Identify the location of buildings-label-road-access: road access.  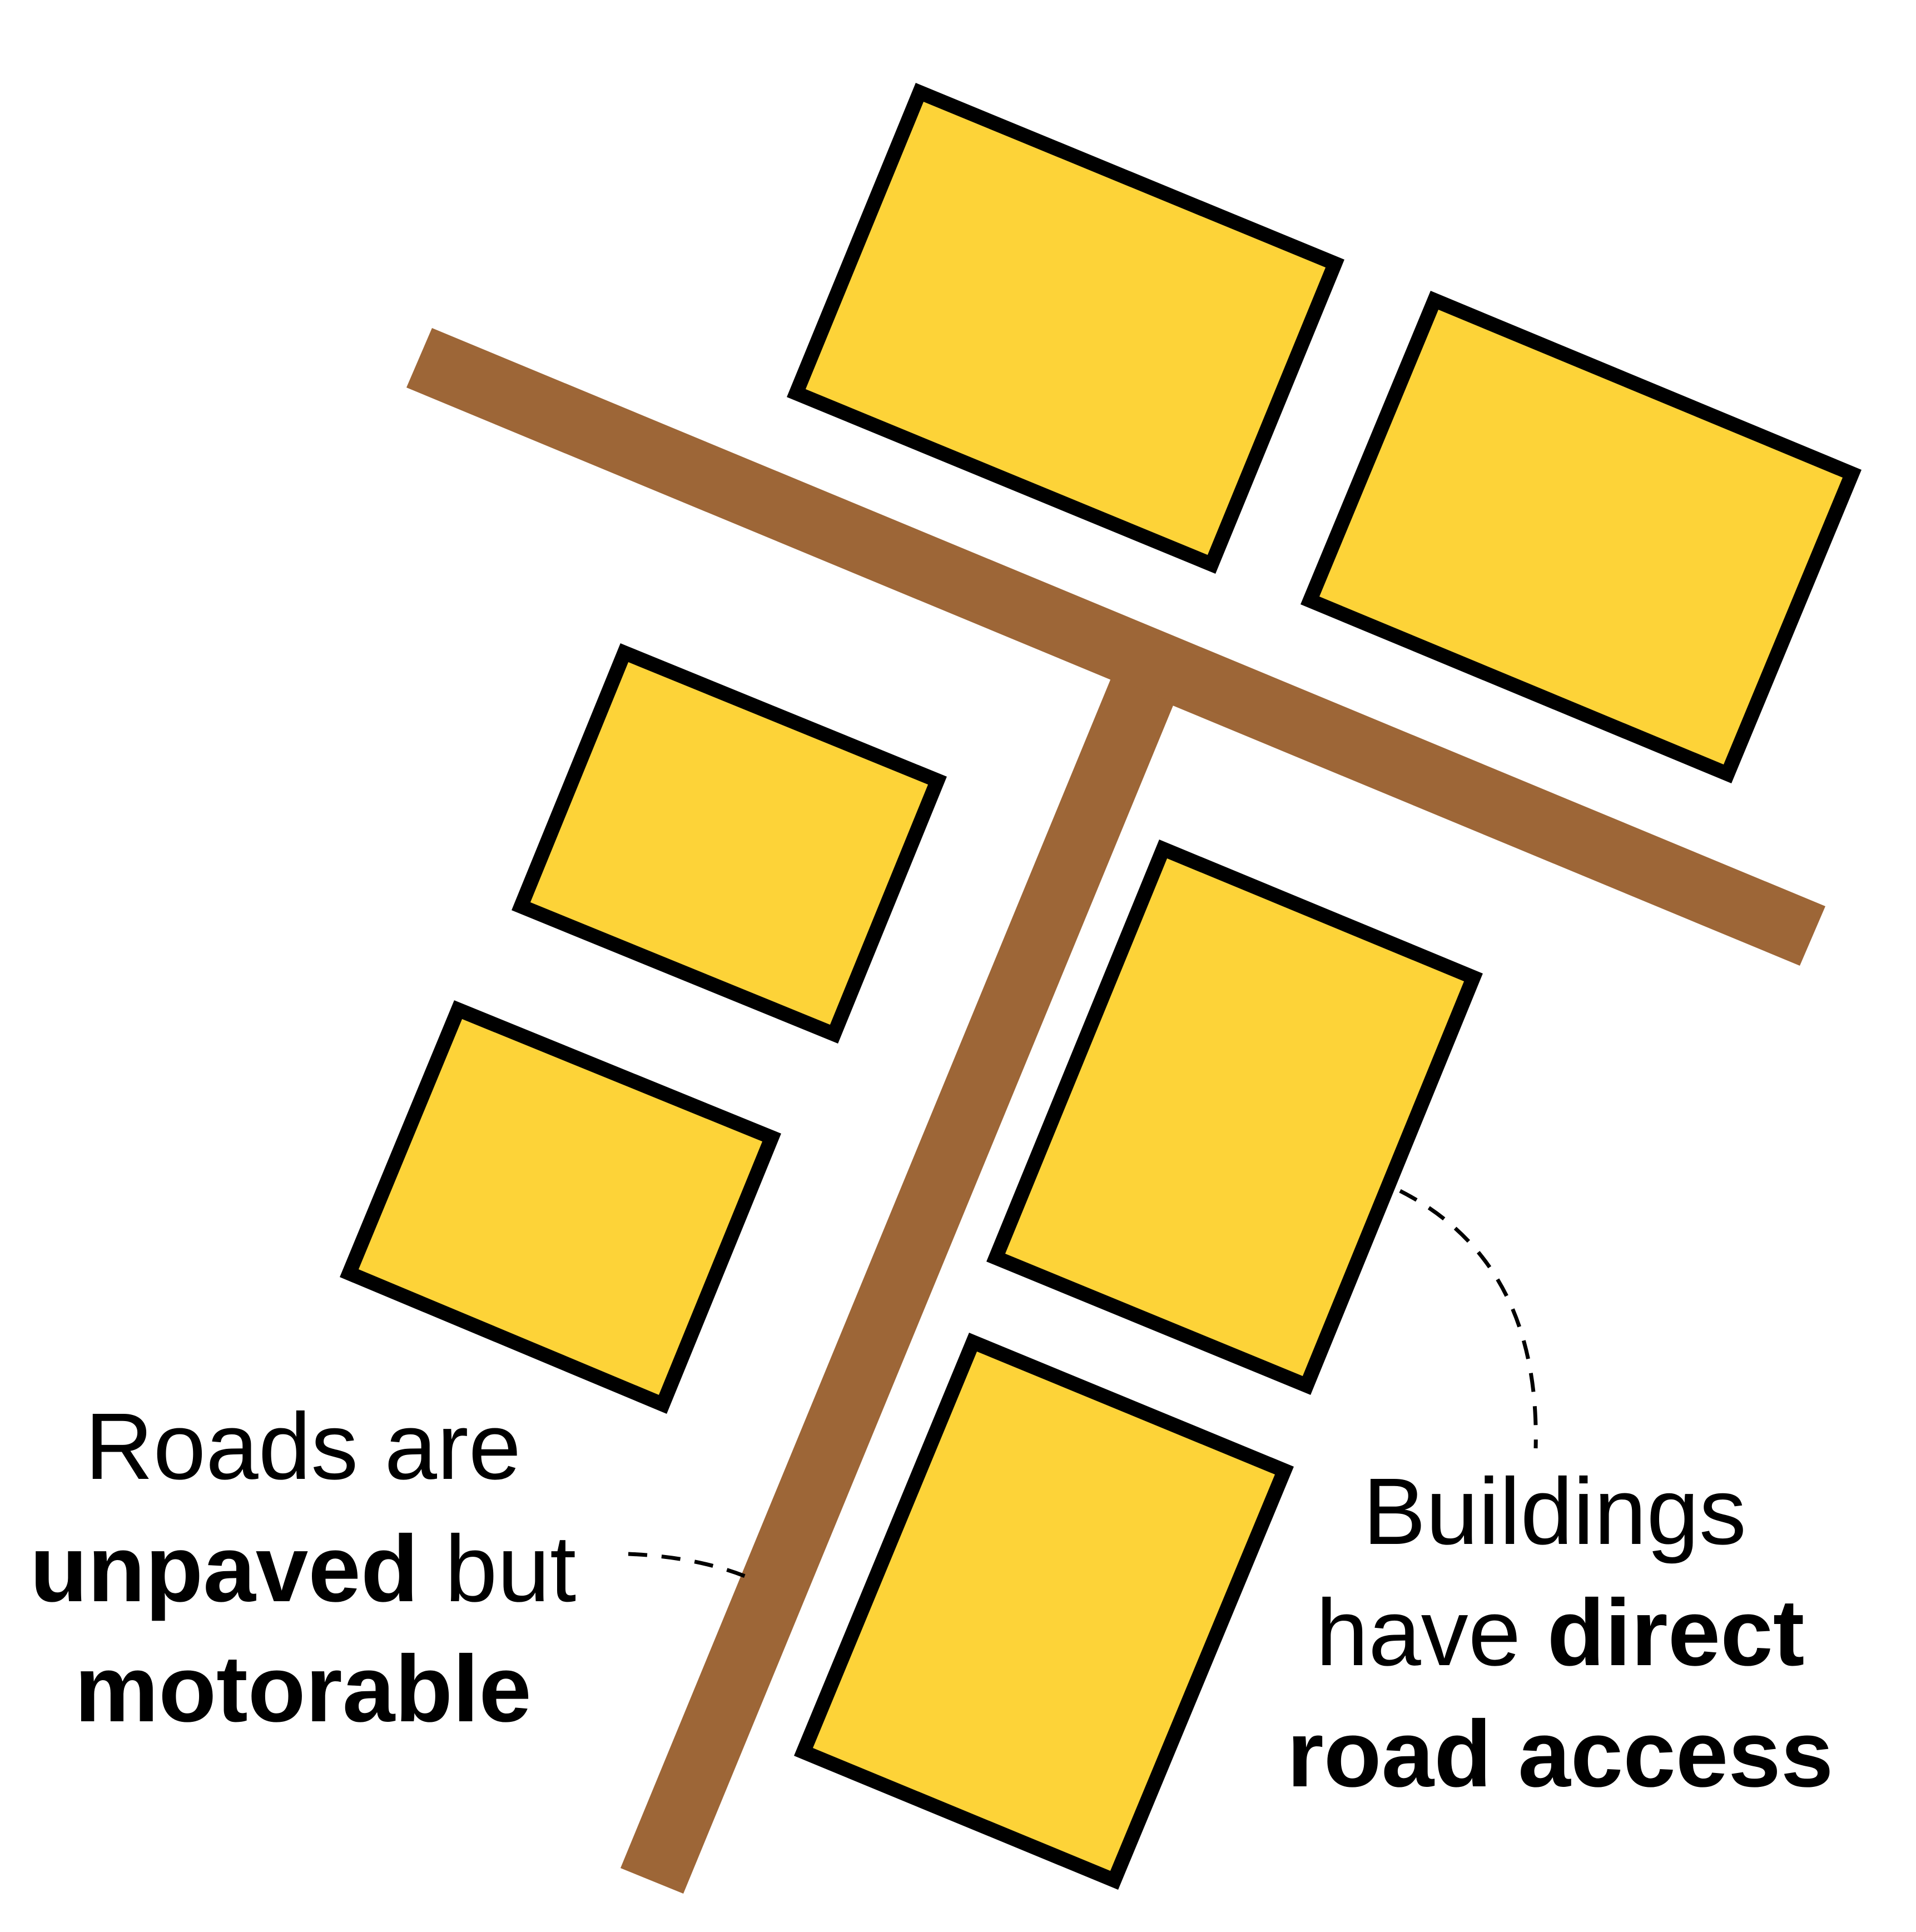
(1561, 1754).